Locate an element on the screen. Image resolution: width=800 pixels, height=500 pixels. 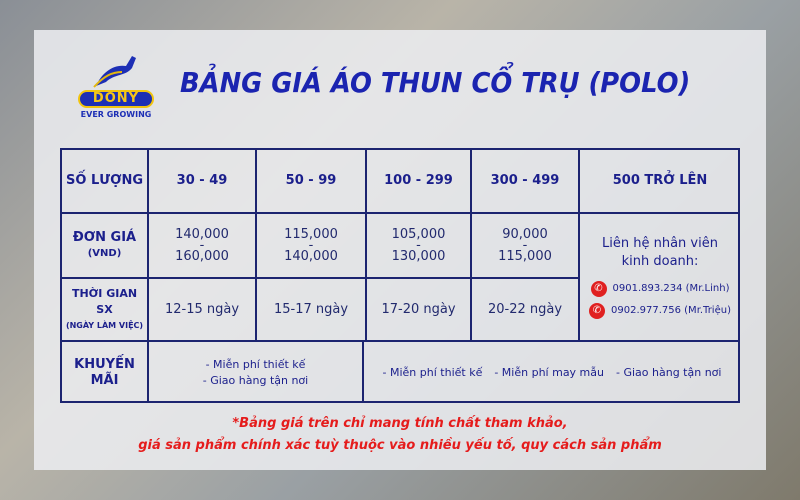
logo-tagline: EVER GROWING is located at coordinates (116, 114).